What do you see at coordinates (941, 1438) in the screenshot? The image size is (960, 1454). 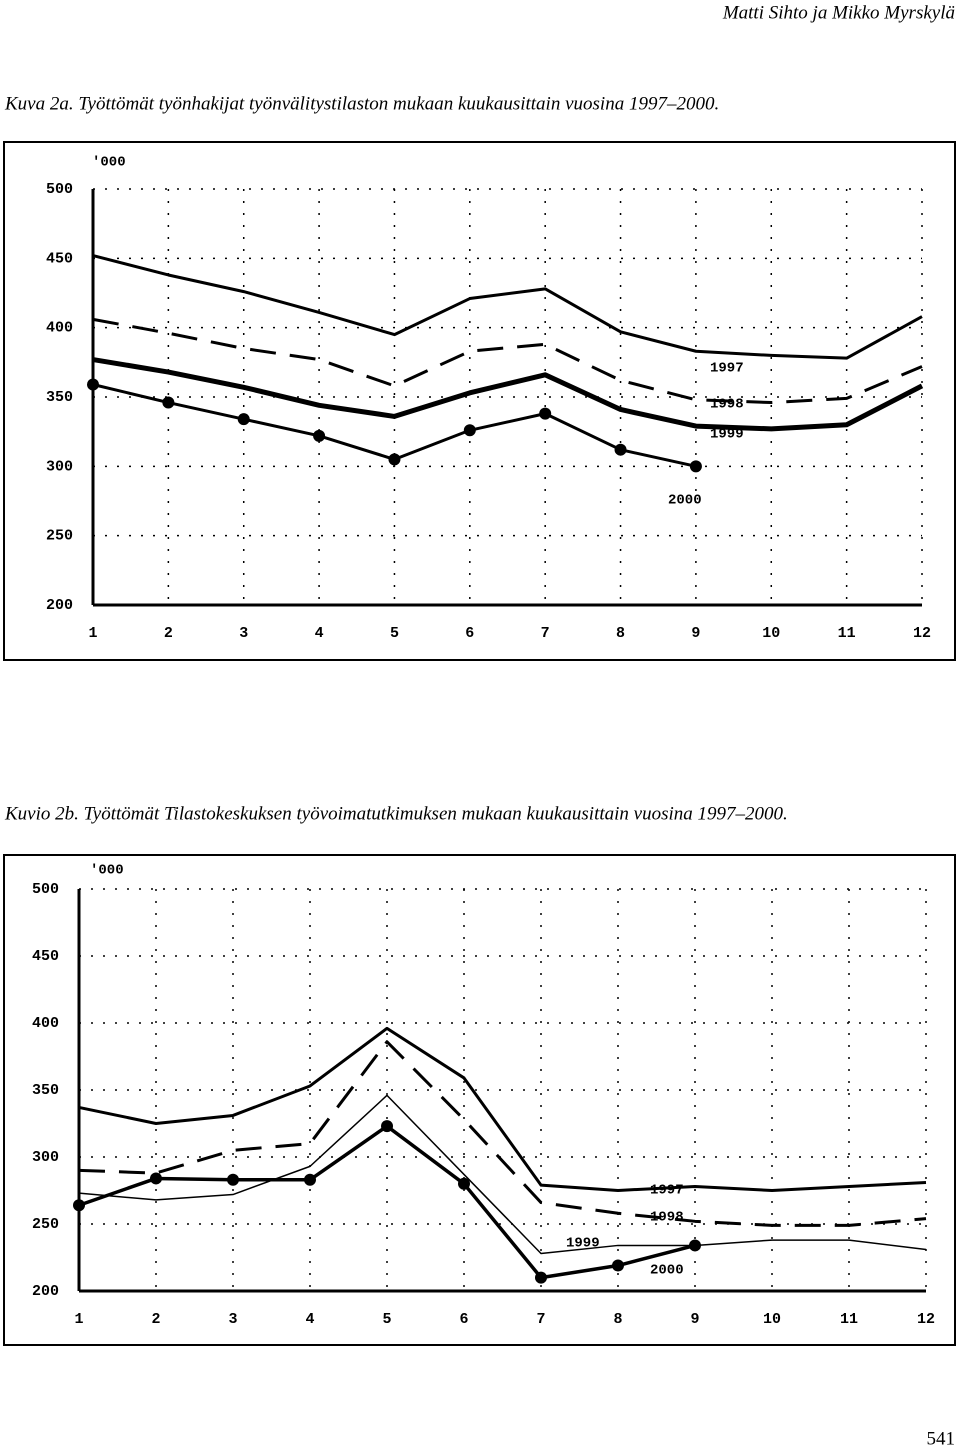 I see `page-number: 541` at bounding box center [941, 1438].